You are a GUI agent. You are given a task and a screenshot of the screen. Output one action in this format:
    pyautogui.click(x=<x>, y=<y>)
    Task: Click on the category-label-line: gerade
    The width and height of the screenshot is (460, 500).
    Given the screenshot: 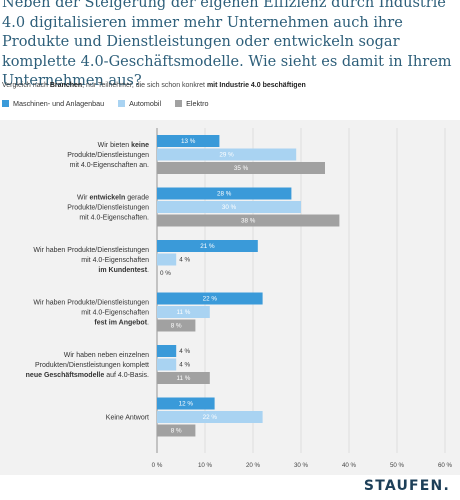 What is the action you would take?
    pyautogui.click(x=137, y=197)
    